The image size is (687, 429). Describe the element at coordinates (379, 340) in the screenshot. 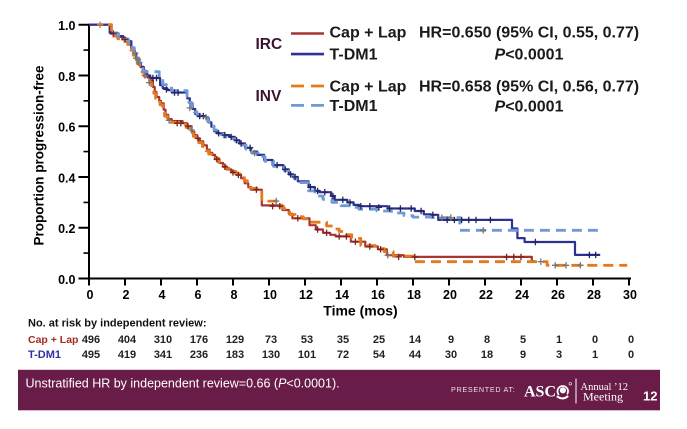

I see `svg-text: 25` at that location.